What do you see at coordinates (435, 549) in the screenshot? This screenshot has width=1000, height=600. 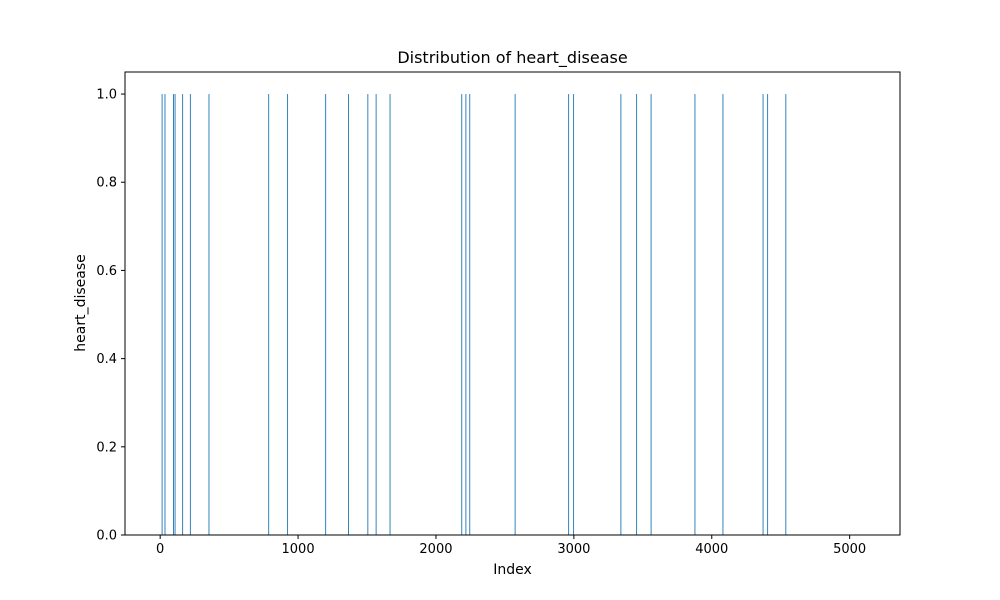 I see `x-tick-label: 2000` at bounding box center [435, 549].